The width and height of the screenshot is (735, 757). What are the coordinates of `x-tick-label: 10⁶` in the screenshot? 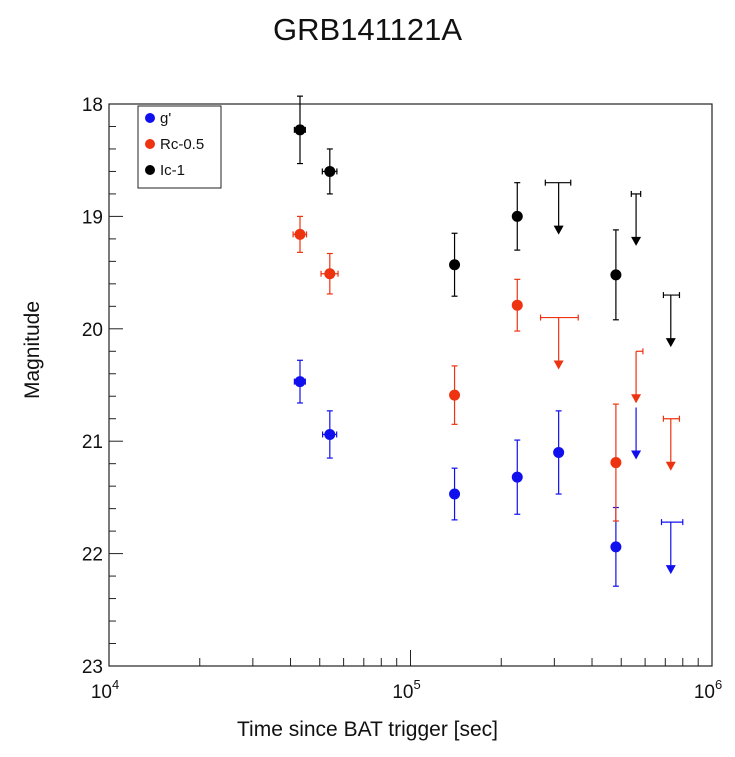 It's located at (708, 690).